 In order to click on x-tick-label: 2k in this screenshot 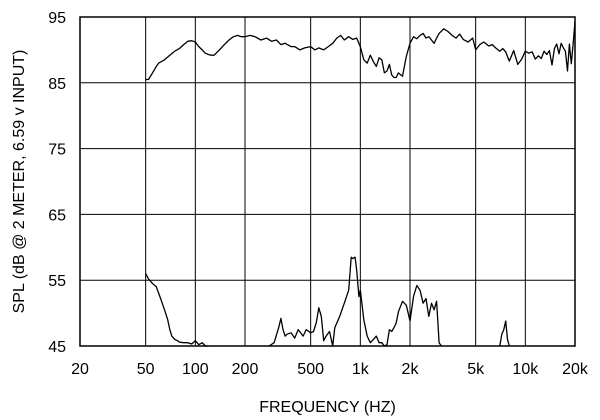, I will do `click(411, 369)`.